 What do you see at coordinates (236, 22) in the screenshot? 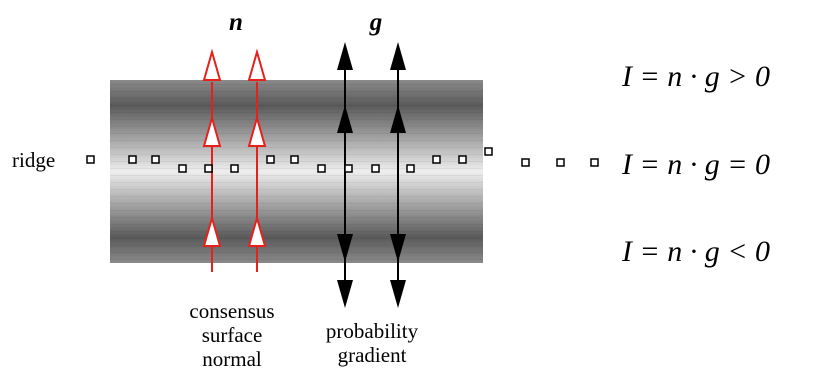
I see `label-n: n` at bounding box center [236, 22].